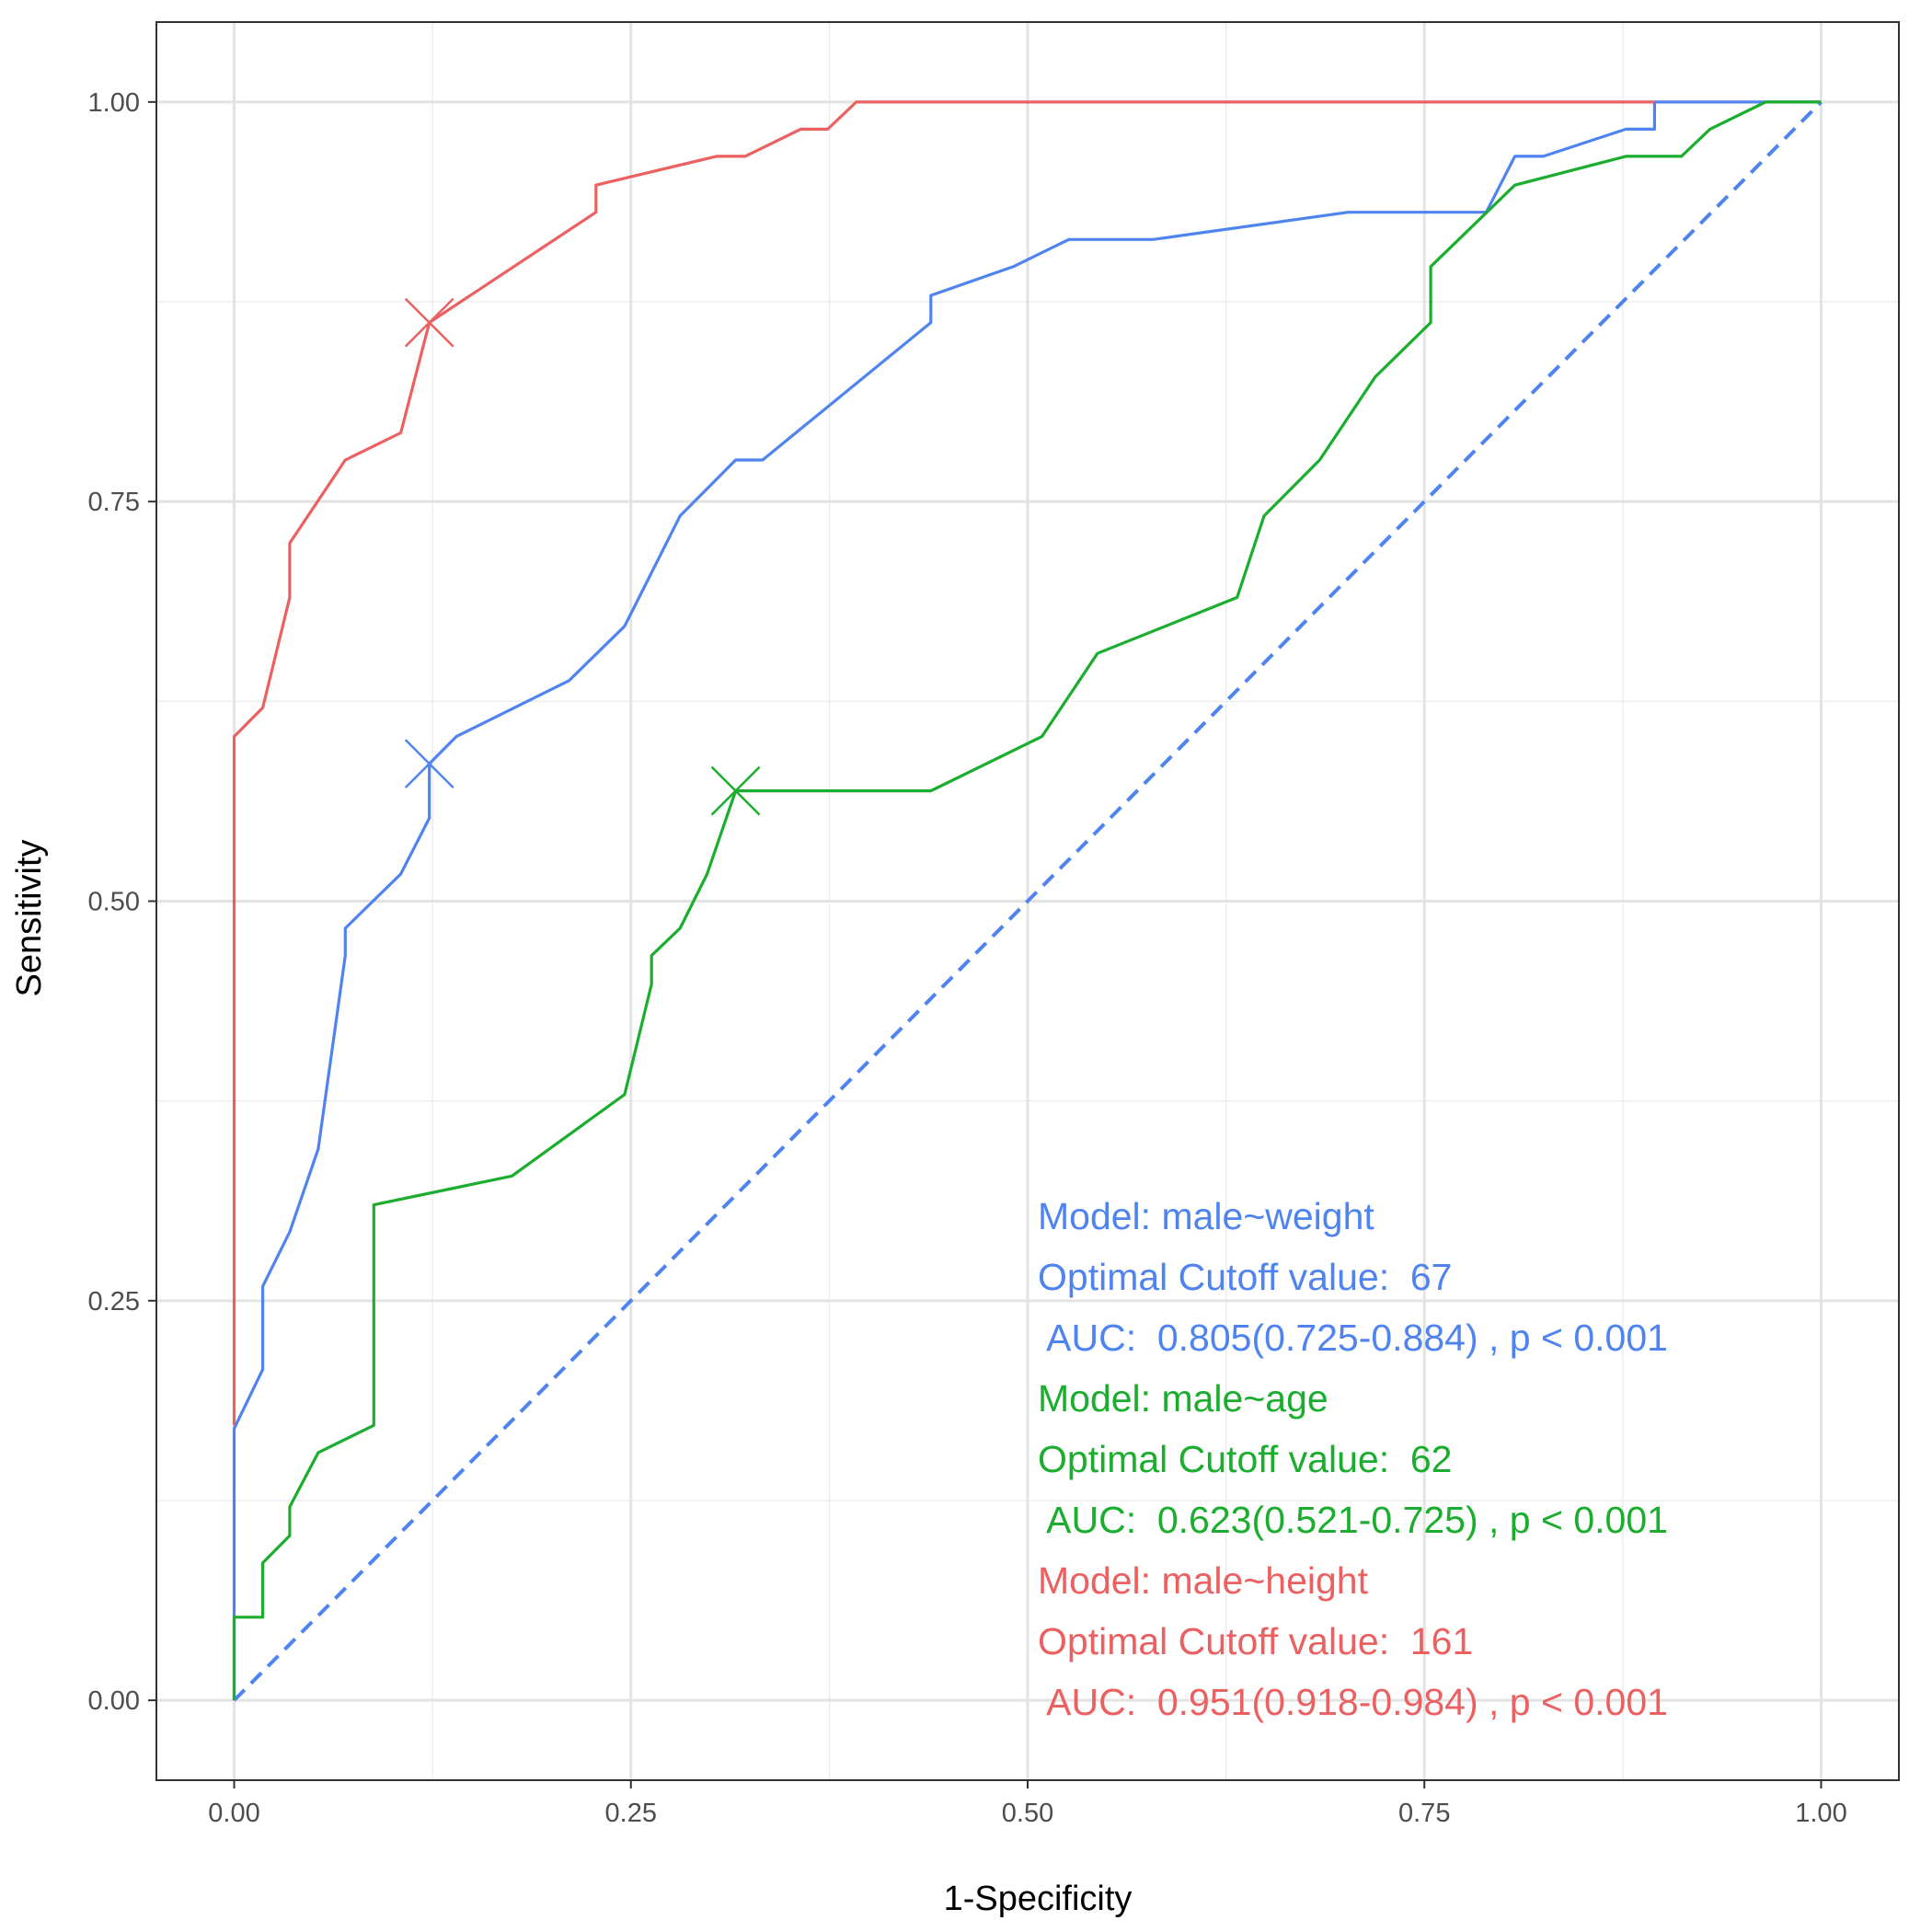 The image size is (1932, 1932). Describe the element at coordinates (1203, 1580) in the screenshot. I see `annotation-line: Model: male~height` at that location.